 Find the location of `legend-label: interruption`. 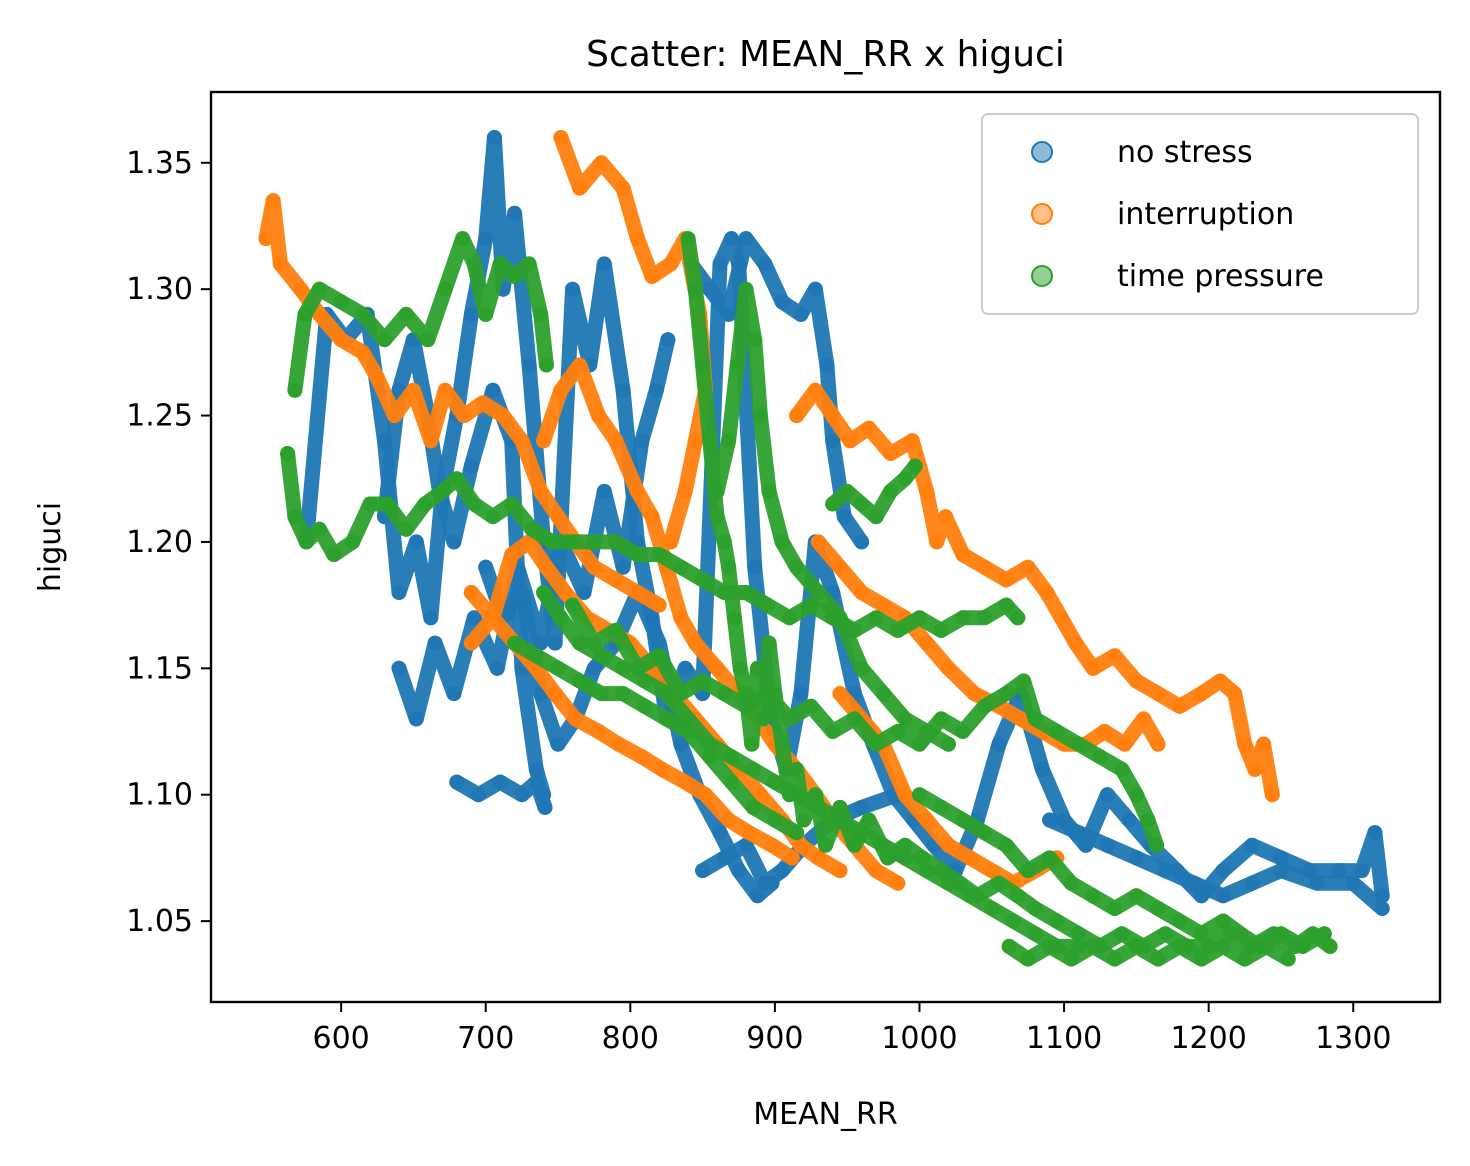

legend-label: interruption is located at coordinates (1205, 214).